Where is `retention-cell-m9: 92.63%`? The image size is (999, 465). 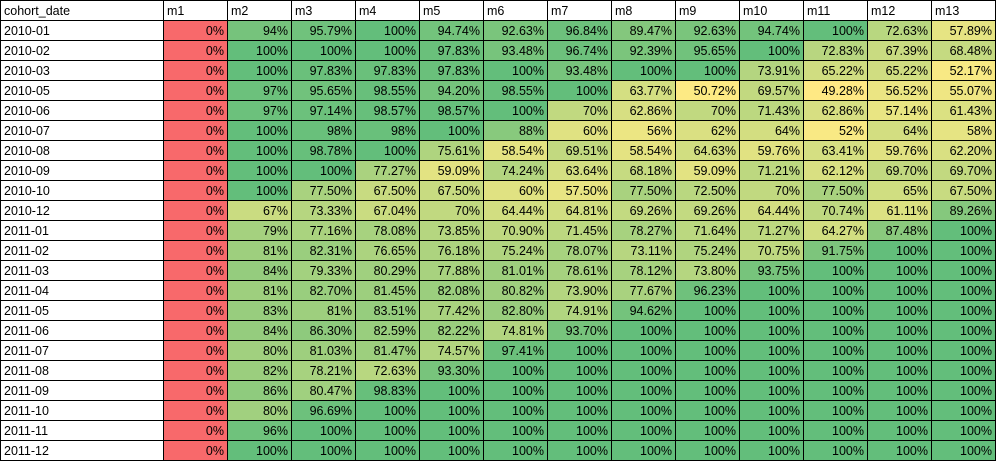
retention-cell-m9: 92.63% is located at coordinates (707, 30).